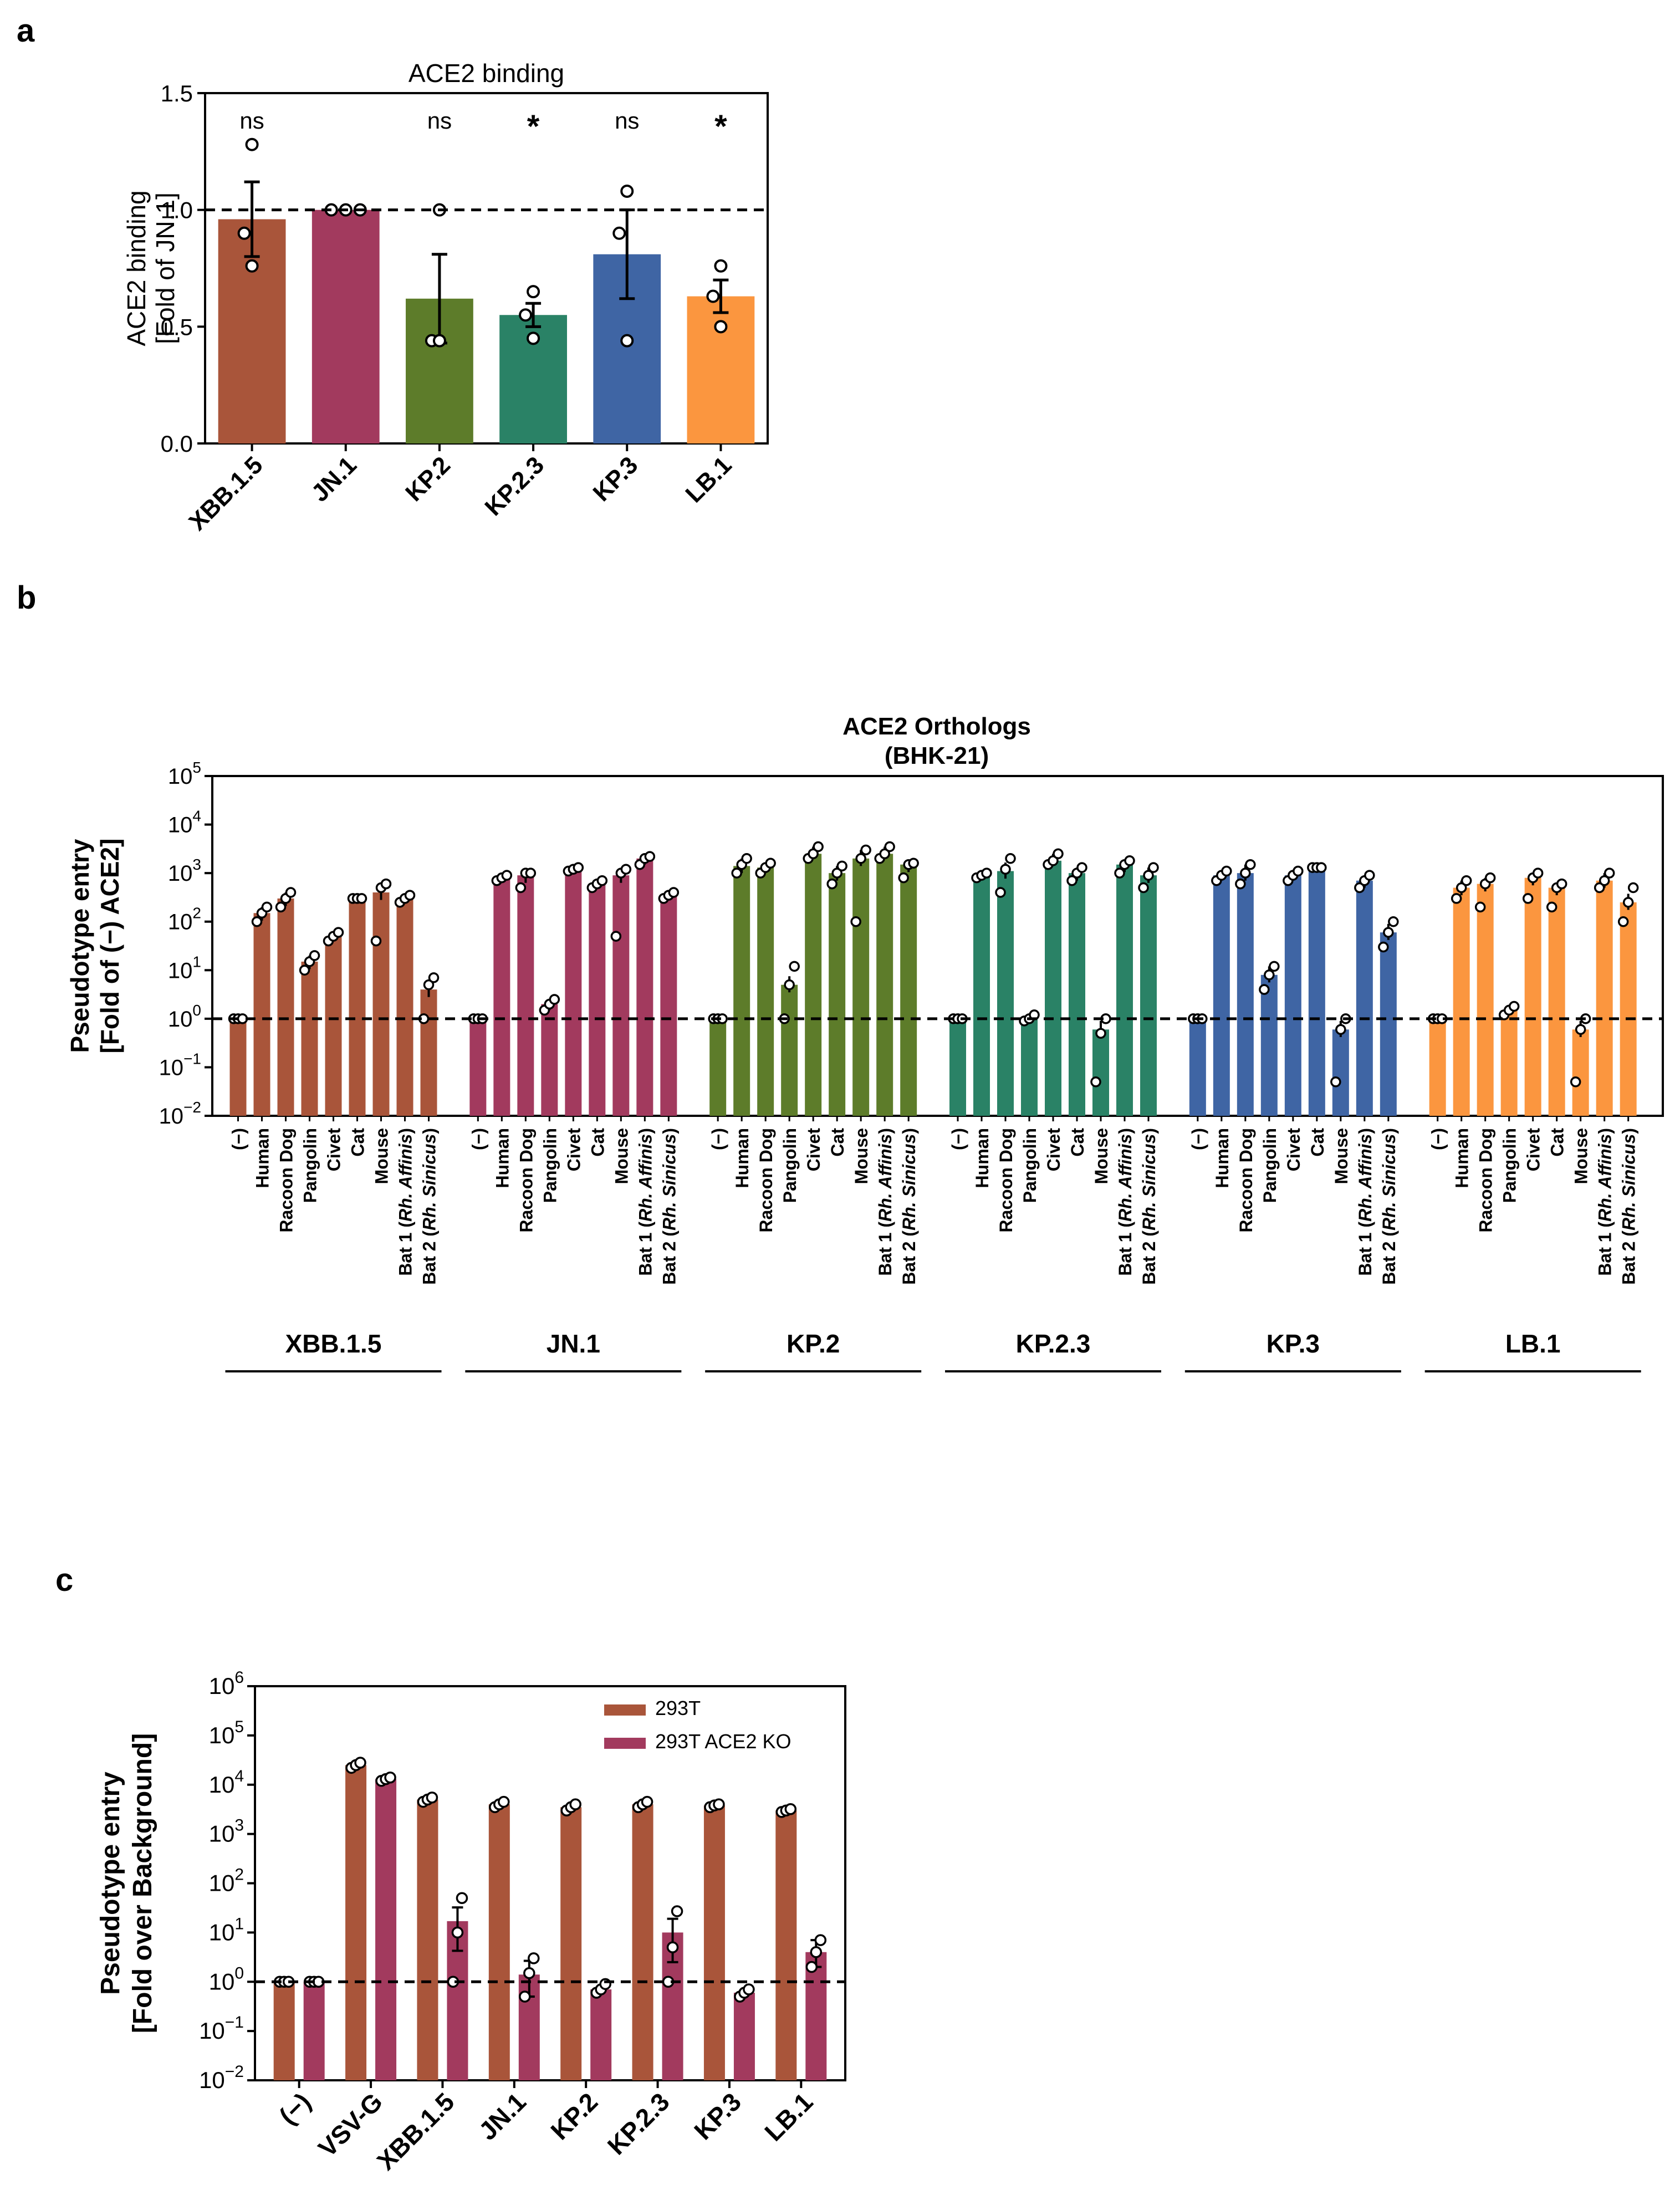 The width and height of the screenshot is (1680, 2210). What do you see at coordinates (439, 121) in the screenshot?
I see `significance-label: ns` at bounding box center [439, 121].